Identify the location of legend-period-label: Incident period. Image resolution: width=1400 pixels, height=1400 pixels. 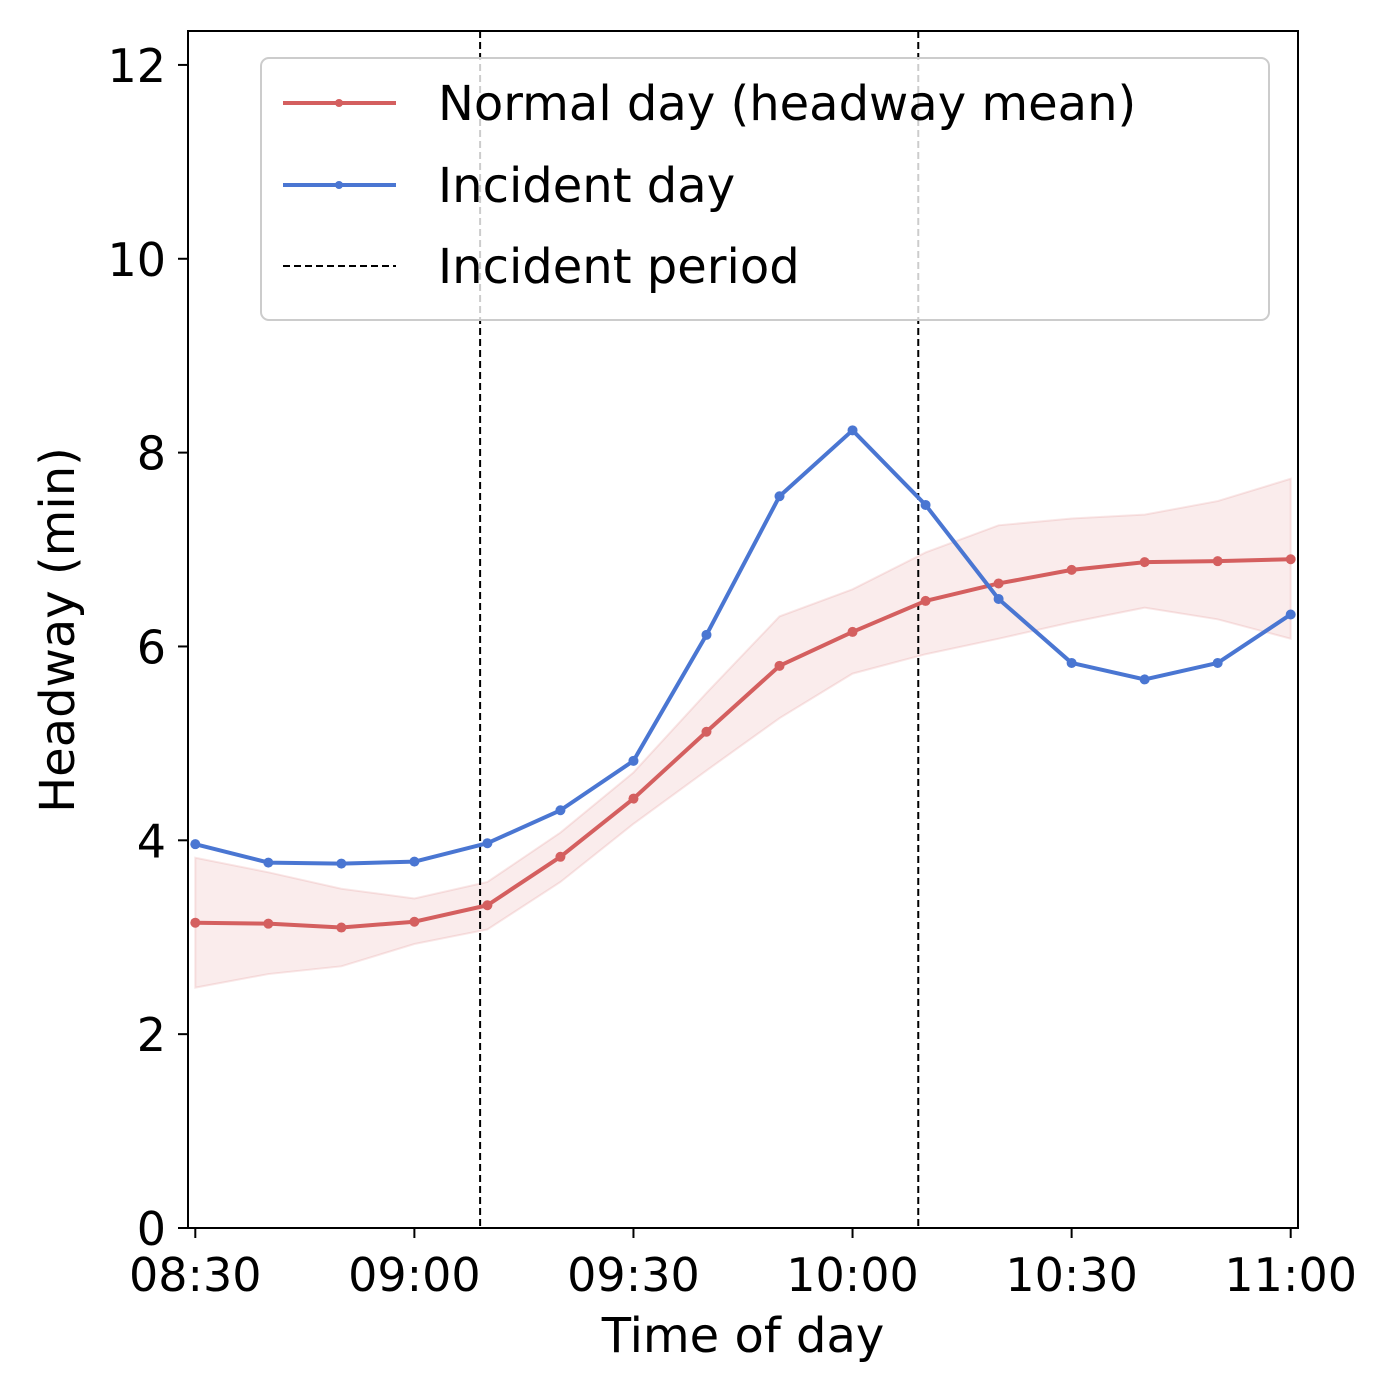
(619, 267).